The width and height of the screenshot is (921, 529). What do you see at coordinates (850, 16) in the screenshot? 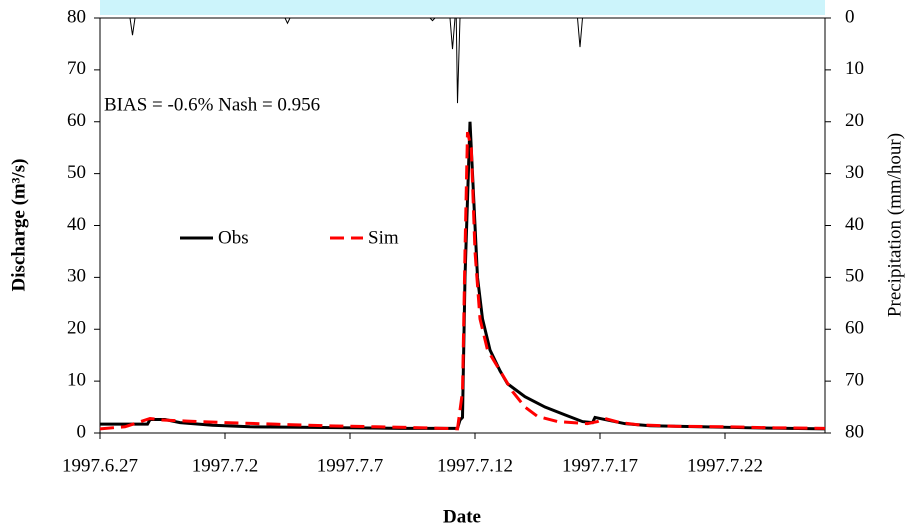
I see `y2-tick-label: 0` at bounding box center [850, 16].